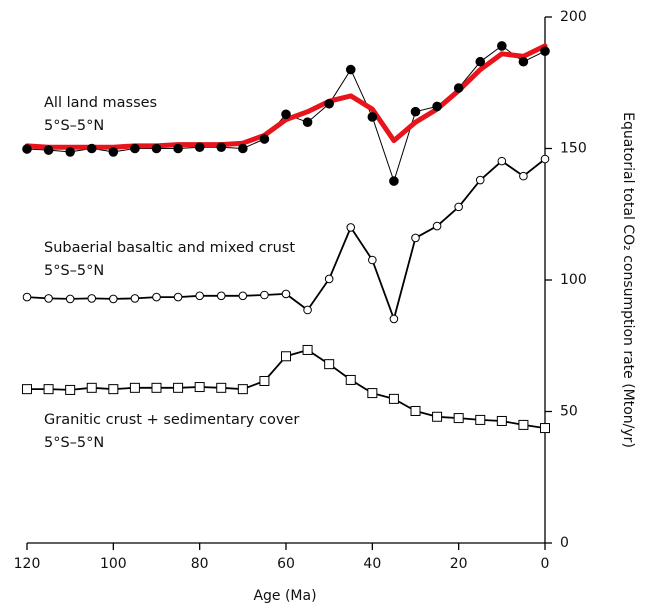  What do you see at coordinates (545, 564) in the screenshot?
I see `x-tick-label: 0` at bounding box center [545, 564].